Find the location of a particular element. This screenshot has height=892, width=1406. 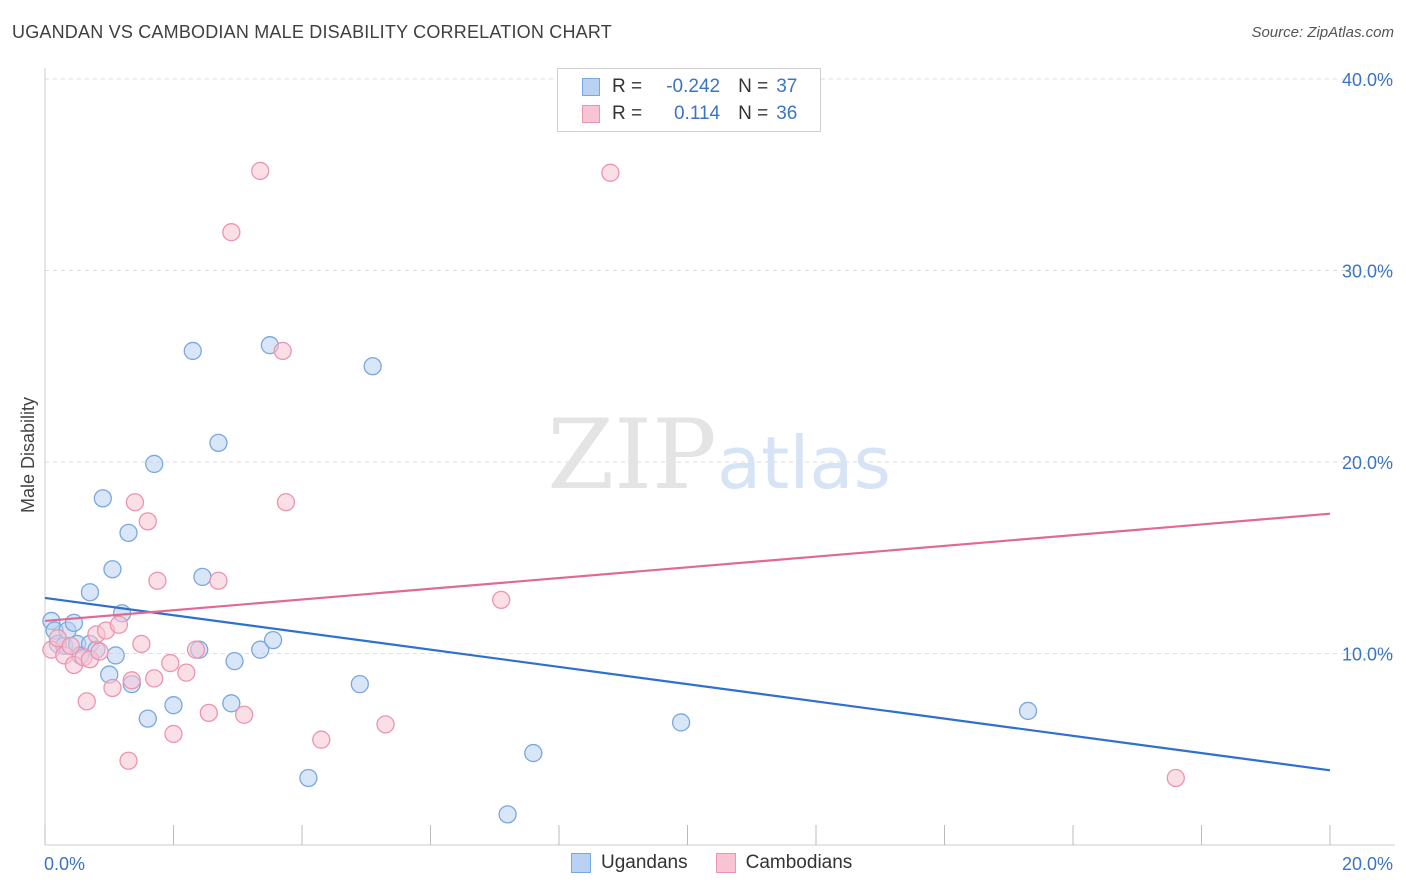

series-swatch-blue is located at coordinates (581, 863).